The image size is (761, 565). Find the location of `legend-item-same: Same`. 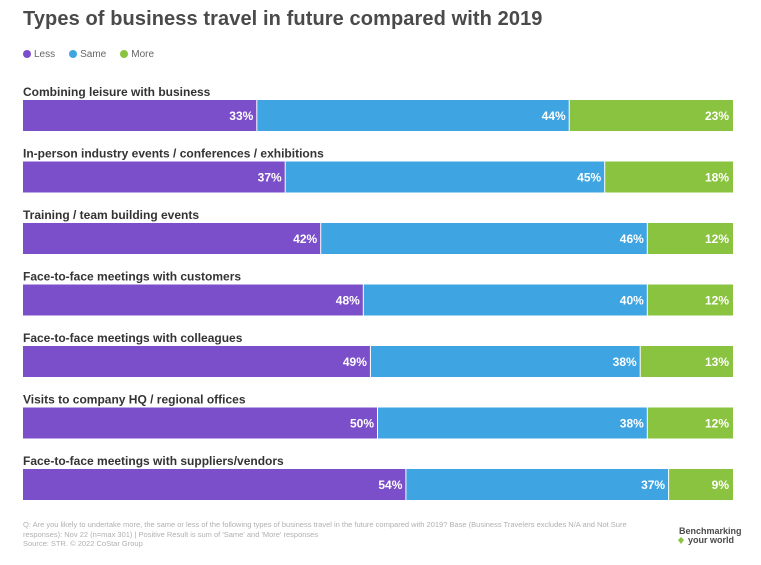

legend-item-same: Same is located at coordinates (87, 54).